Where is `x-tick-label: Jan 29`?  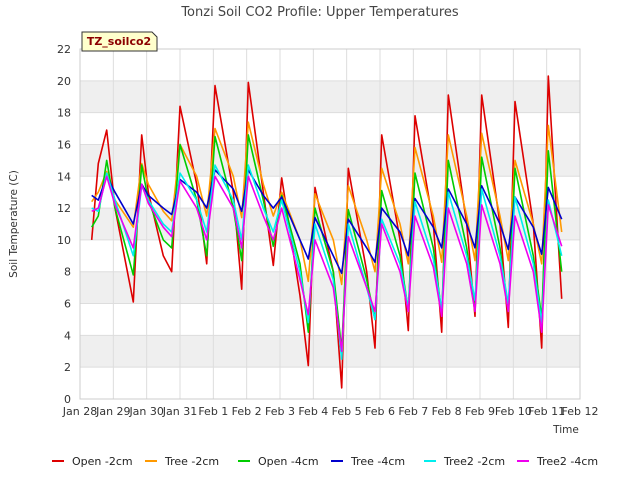 x-tick-label: Jan 29 is located at coordinates (112, 411).